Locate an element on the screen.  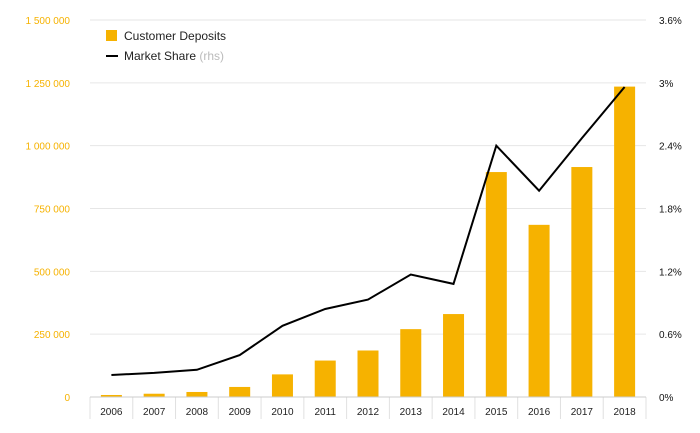
y-right-tick-label: 2.4% is located at coordinates (670, 147).